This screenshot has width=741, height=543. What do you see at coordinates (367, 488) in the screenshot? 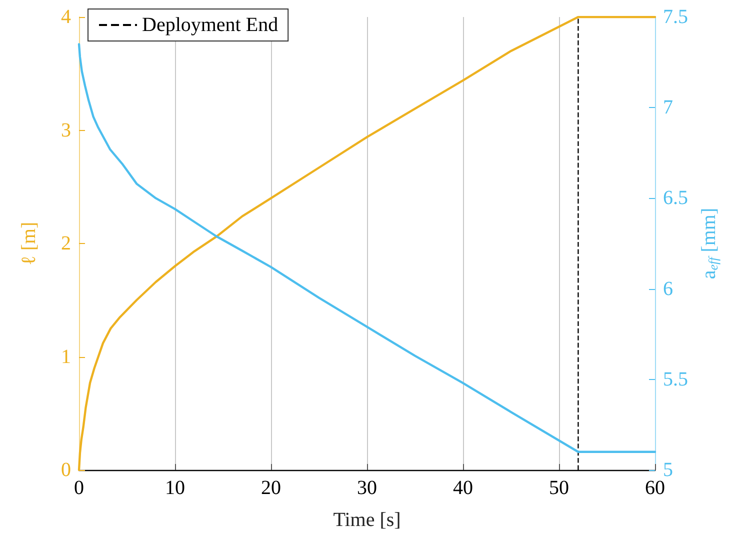
I see `x-tick-label: 30` at bounding box center [367, 488].